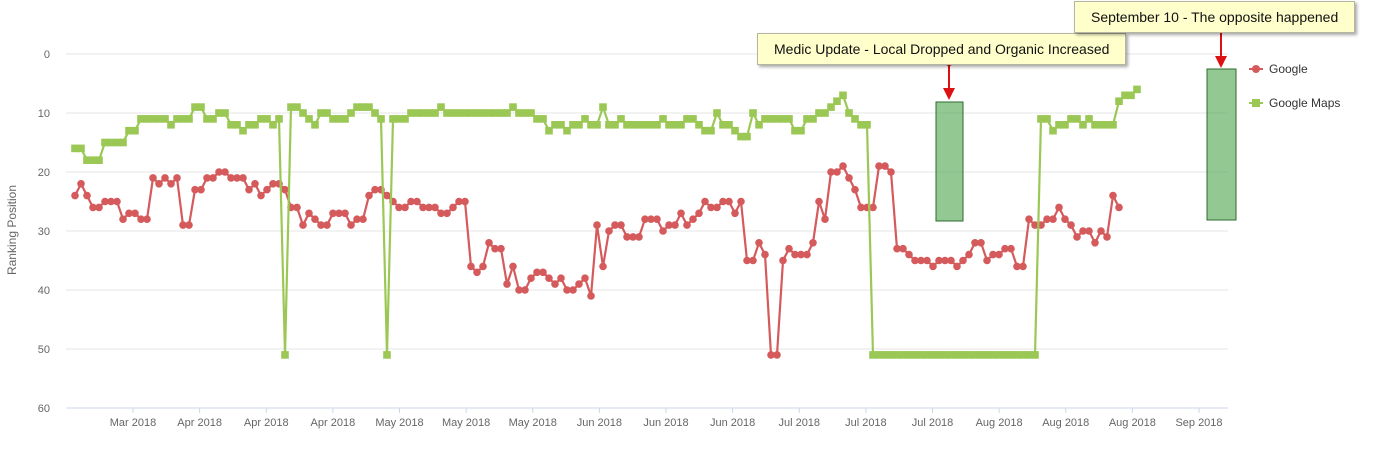  Describe the element at coordinates (44, 291) in the screenshot. I see `y-tick-label: 40` at that location.